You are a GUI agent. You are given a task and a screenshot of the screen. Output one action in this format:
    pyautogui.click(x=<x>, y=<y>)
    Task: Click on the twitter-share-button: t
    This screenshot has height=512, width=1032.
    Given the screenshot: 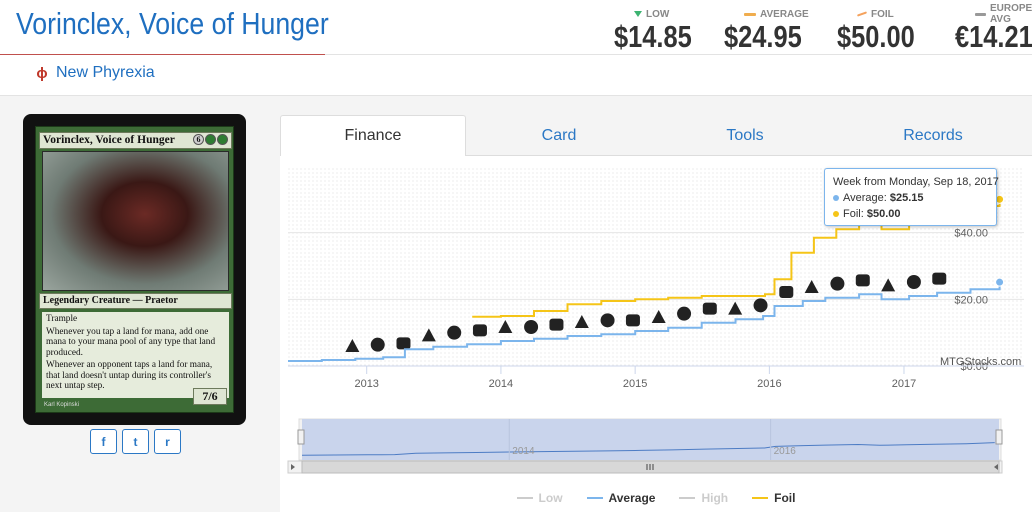 What is the action you would take?
    pyautogui.click(x=135, y=441)
    